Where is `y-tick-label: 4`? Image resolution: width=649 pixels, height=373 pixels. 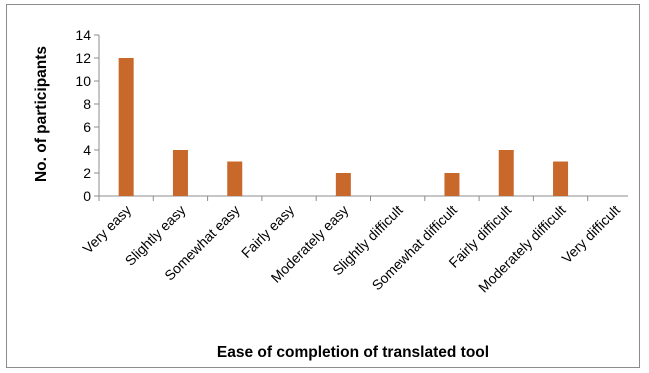
y-tick-label: 4 is located at coordinates (87, 150).